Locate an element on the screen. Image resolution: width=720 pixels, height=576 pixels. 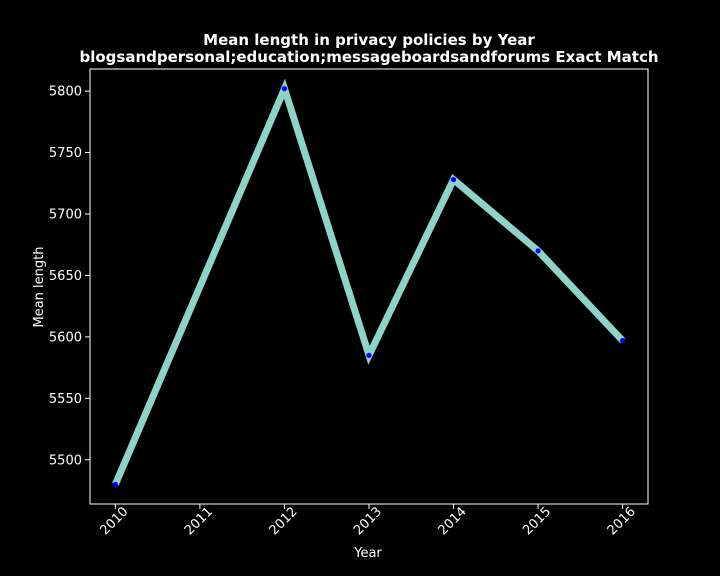
y-tick-label: 5650 is located at coordinates (65, 276).